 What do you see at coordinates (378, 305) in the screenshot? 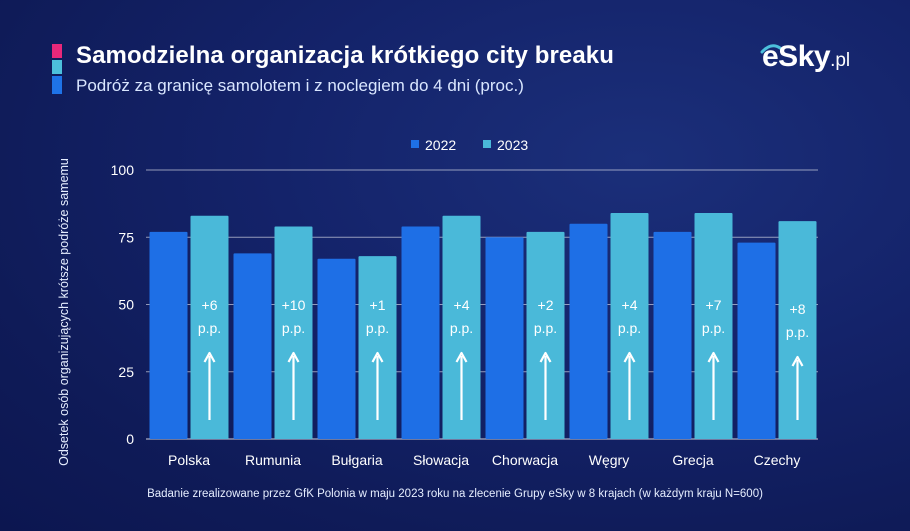
I see `change-label-value: +1` at bounding box center [378, 305].